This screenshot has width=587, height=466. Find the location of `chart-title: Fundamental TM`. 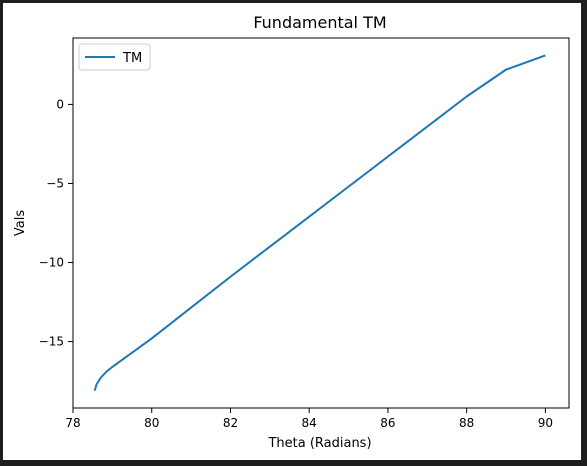

chart-title: Fundamental TM is located at coordinates (319, 22).